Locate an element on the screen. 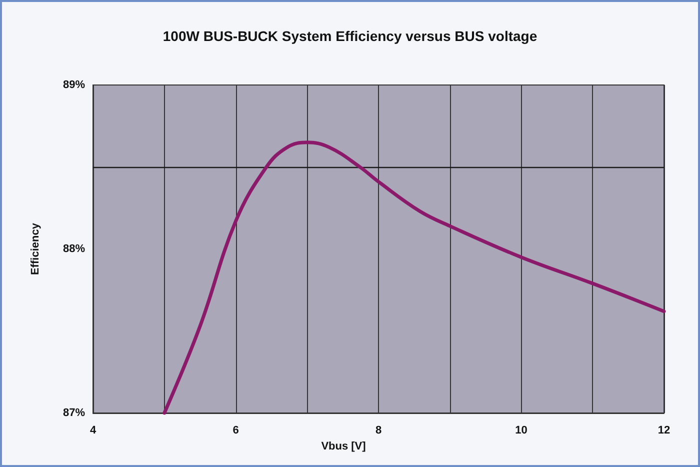  chart-title: 100W BUS-BUCK System Efficiency versus BUS voltage is located at coordinates (350, 36).